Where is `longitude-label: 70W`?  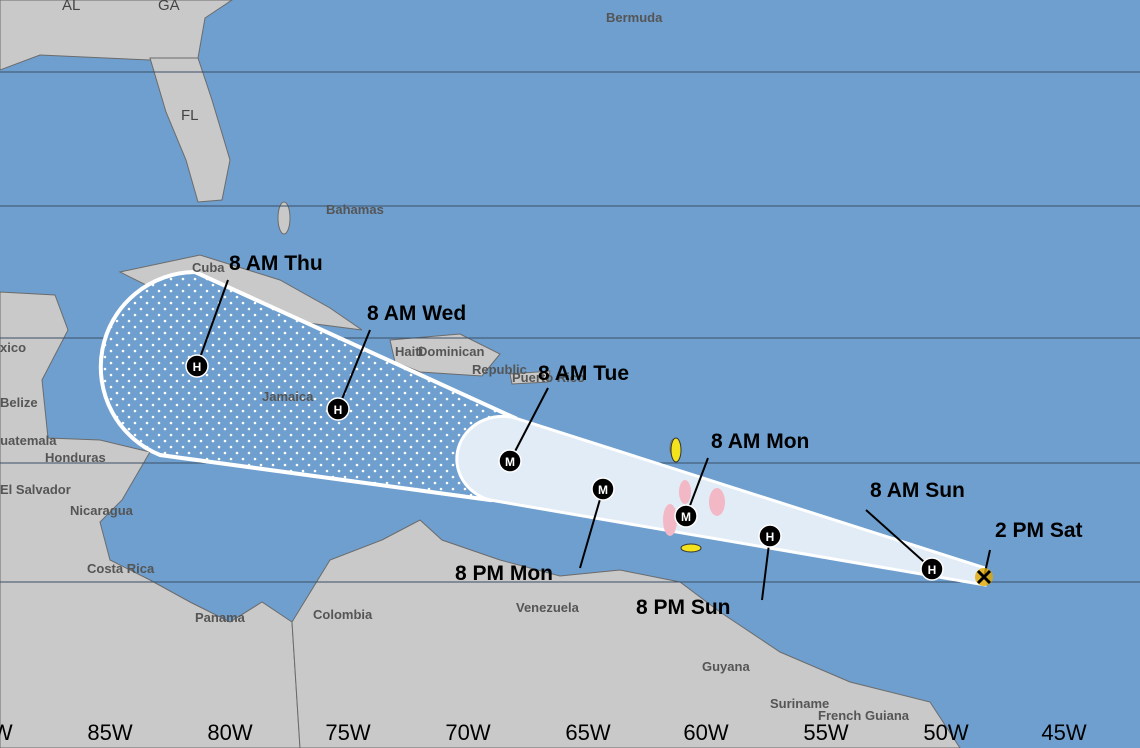
longitude-label: 70W is located at coordinates (467, 732).